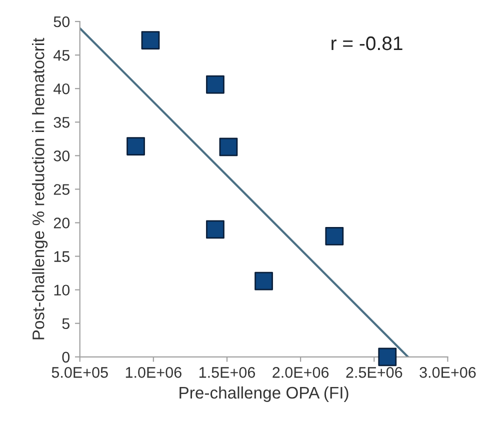  I want to click on y-tick-label: 10, so click(62, 290).